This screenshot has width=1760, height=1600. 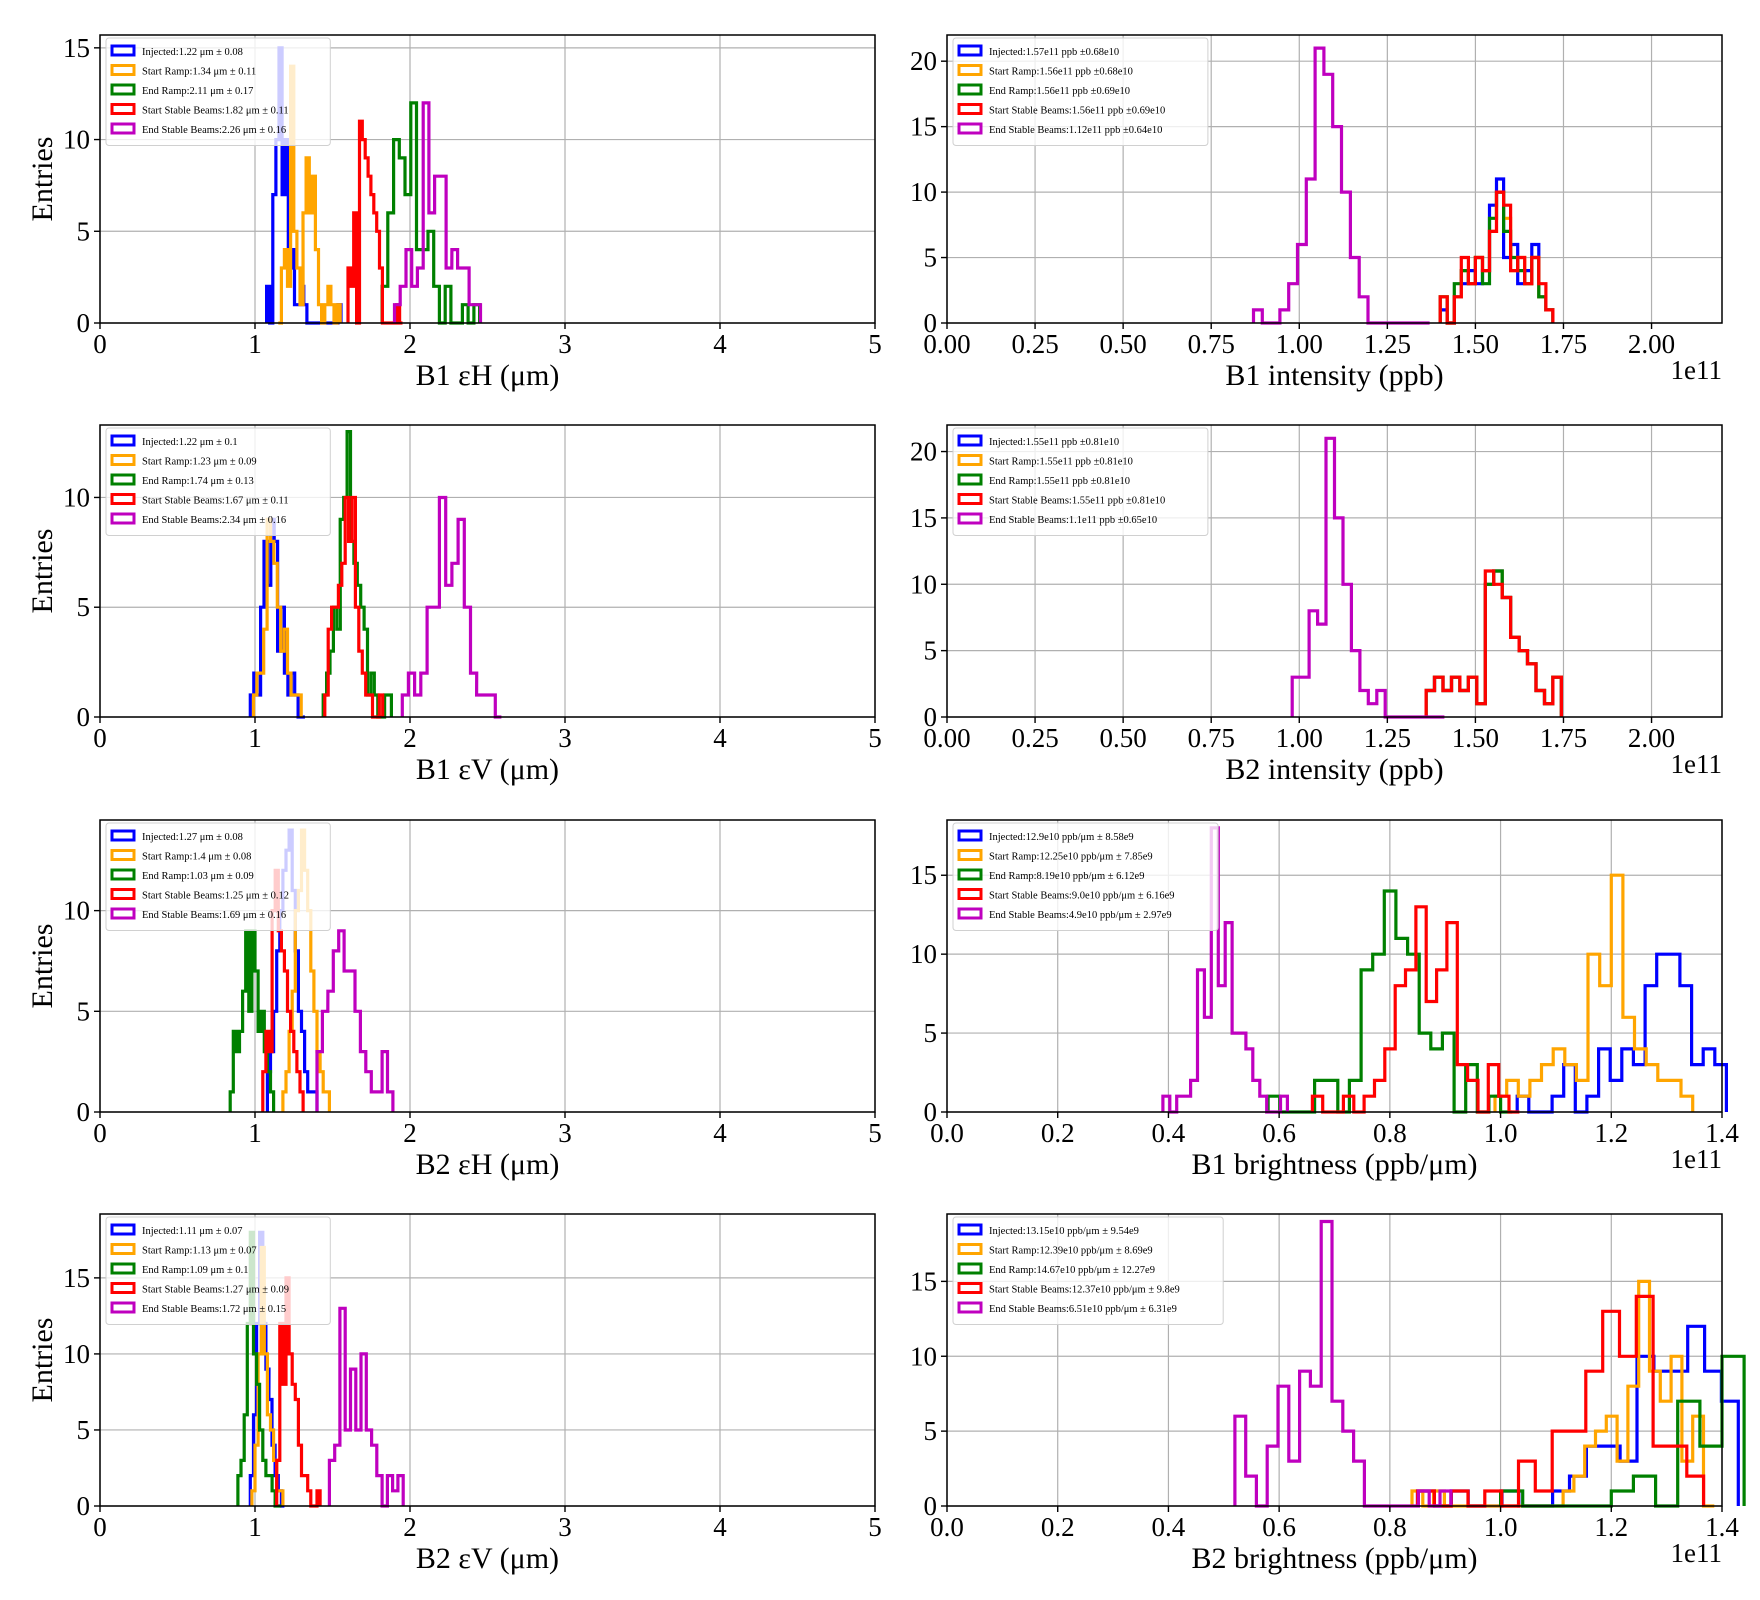 What do you see at coordinates (720, 738) in the screenshot?
I see `x-tick-label: 4` at bounding box center [720, 738].